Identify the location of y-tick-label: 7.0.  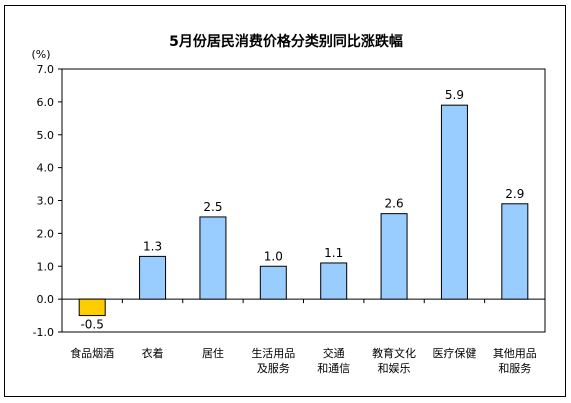
(46, 69).